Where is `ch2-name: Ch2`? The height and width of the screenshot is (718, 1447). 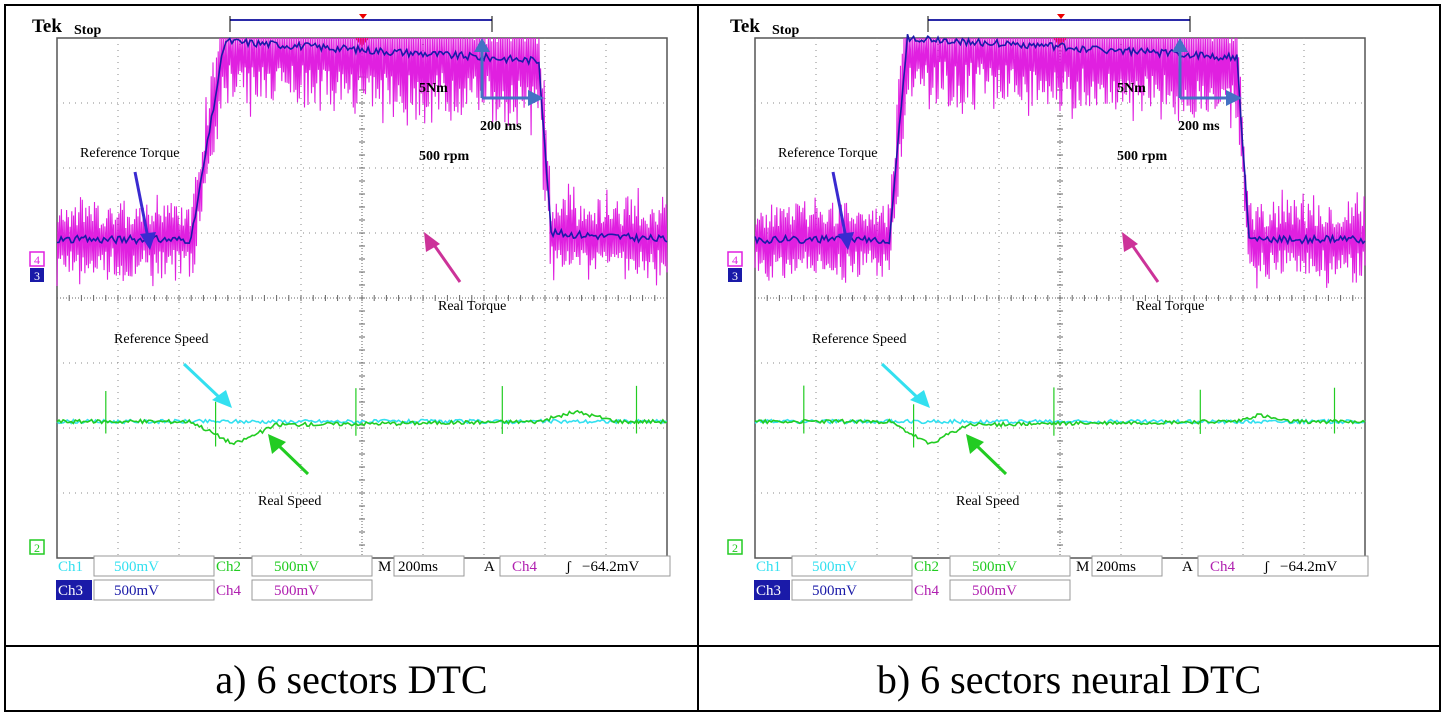 ch2-name: Ch2 is located at coordinates (926, 567).